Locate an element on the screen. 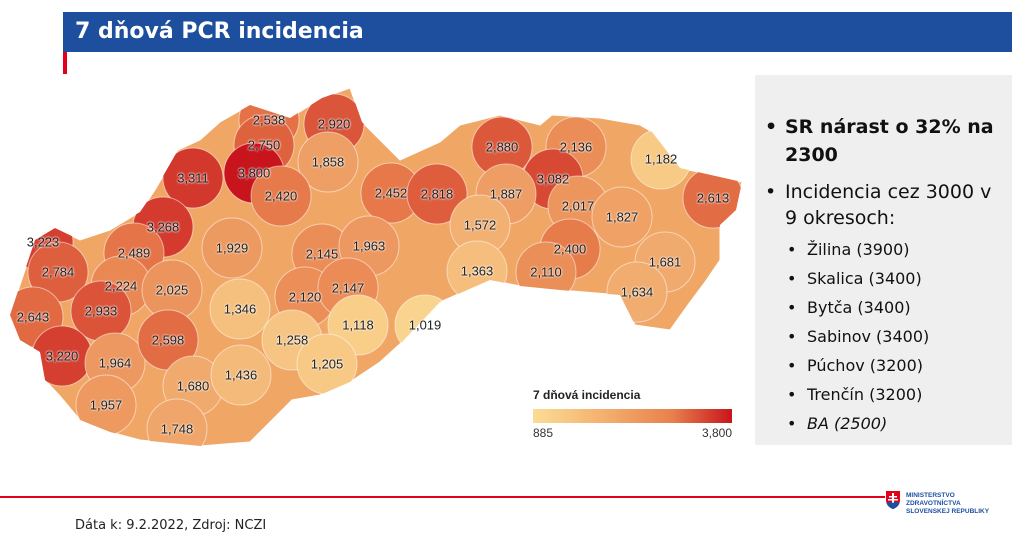  district-value-label: 3,311 is located at coordinates (193, 178).